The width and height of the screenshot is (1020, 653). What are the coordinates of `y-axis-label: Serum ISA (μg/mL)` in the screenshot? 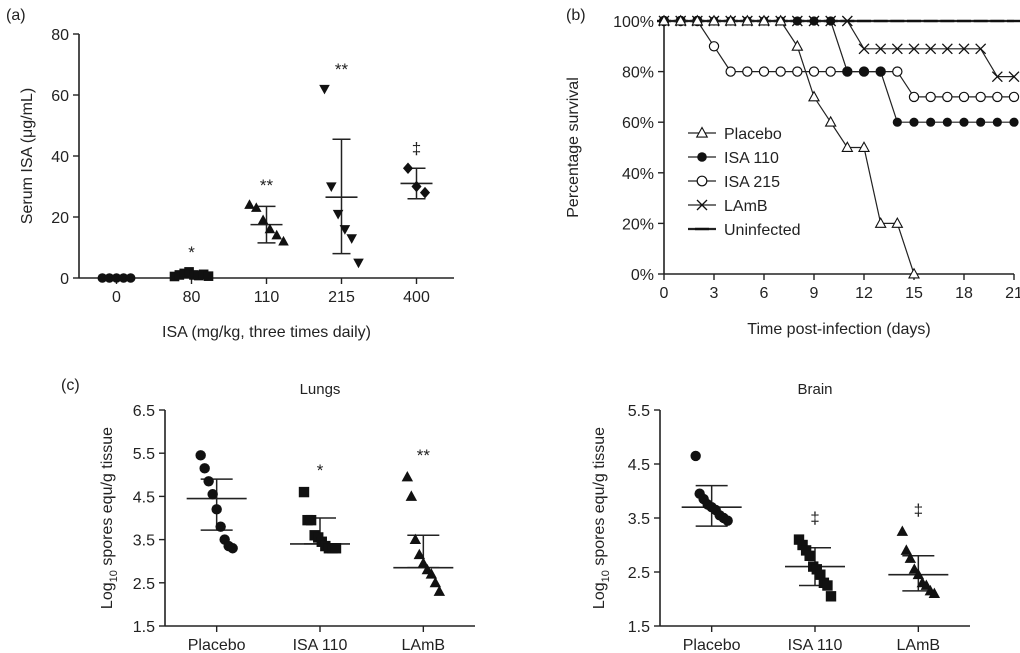 It's located at (27, 156).